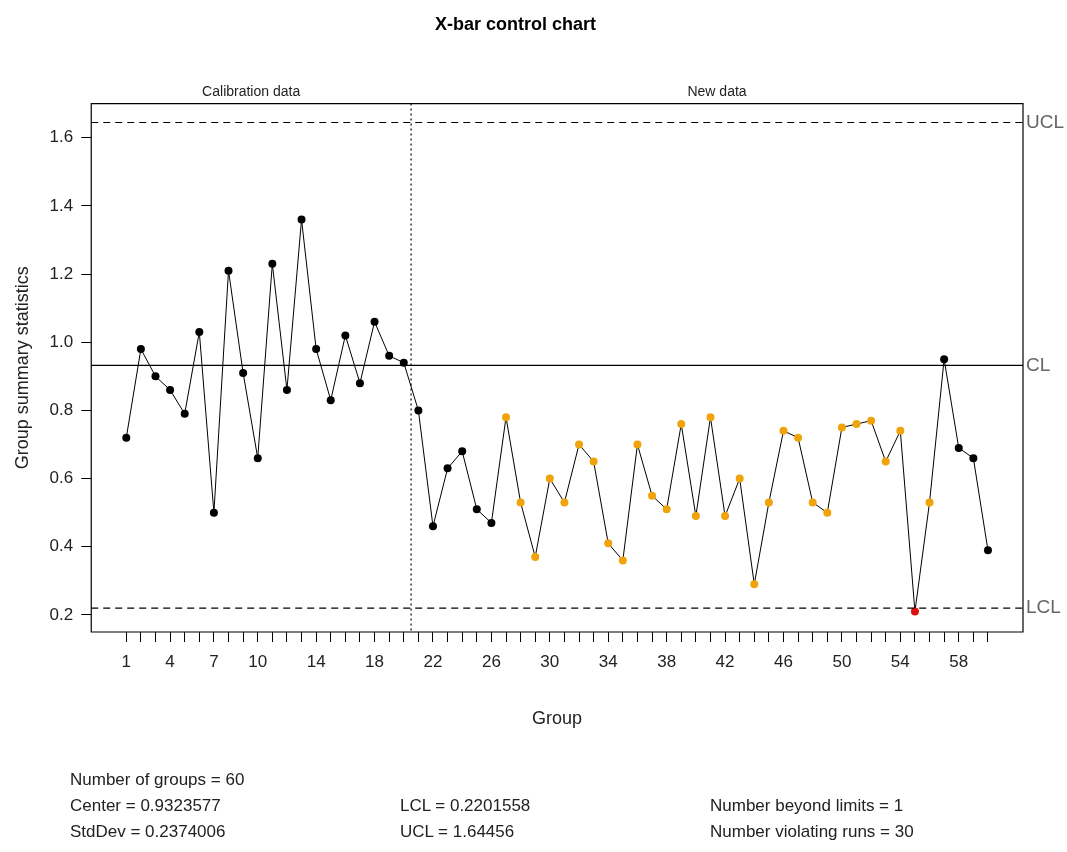  Describe the element at coordinates (61, 273) in the screenshot. I see `y-tick-label: 1.2` at that location.